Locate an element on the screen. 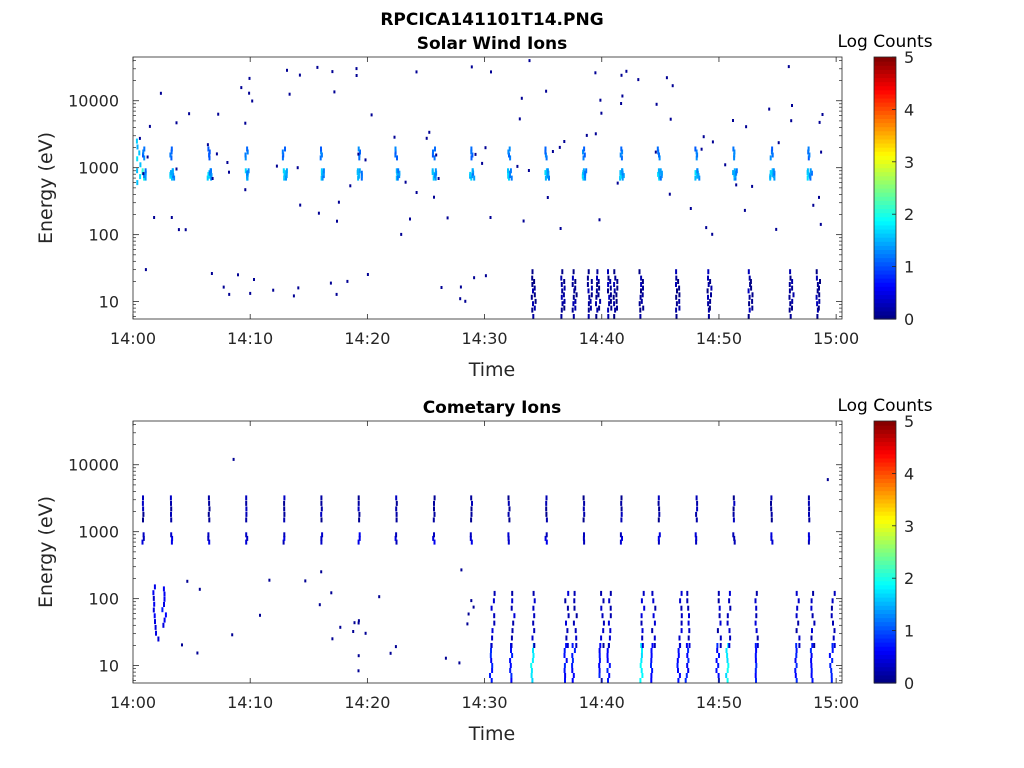 The height and width of the screenshot is (768, 1024). colorbar-tick-label: 1 is located at coordinates (909, 267).